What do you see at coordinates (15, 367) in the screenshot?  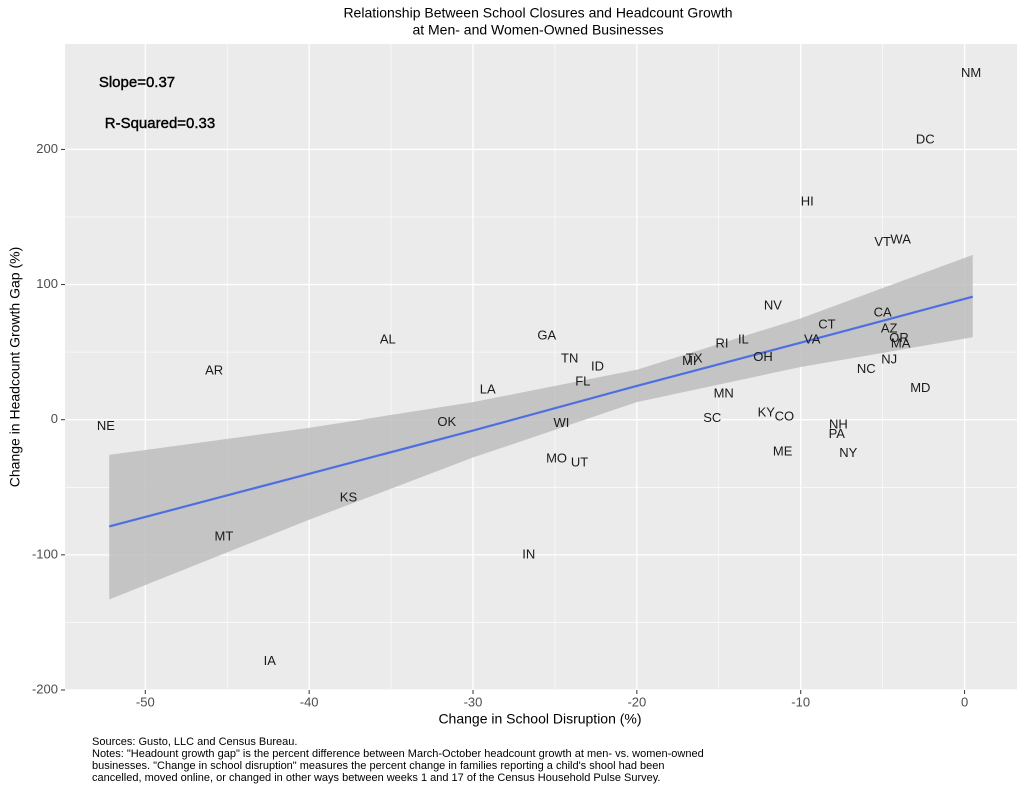 I see `y-axis-title: Change in Headcount Growth Gap (%)` at bounding box center [15, 367].